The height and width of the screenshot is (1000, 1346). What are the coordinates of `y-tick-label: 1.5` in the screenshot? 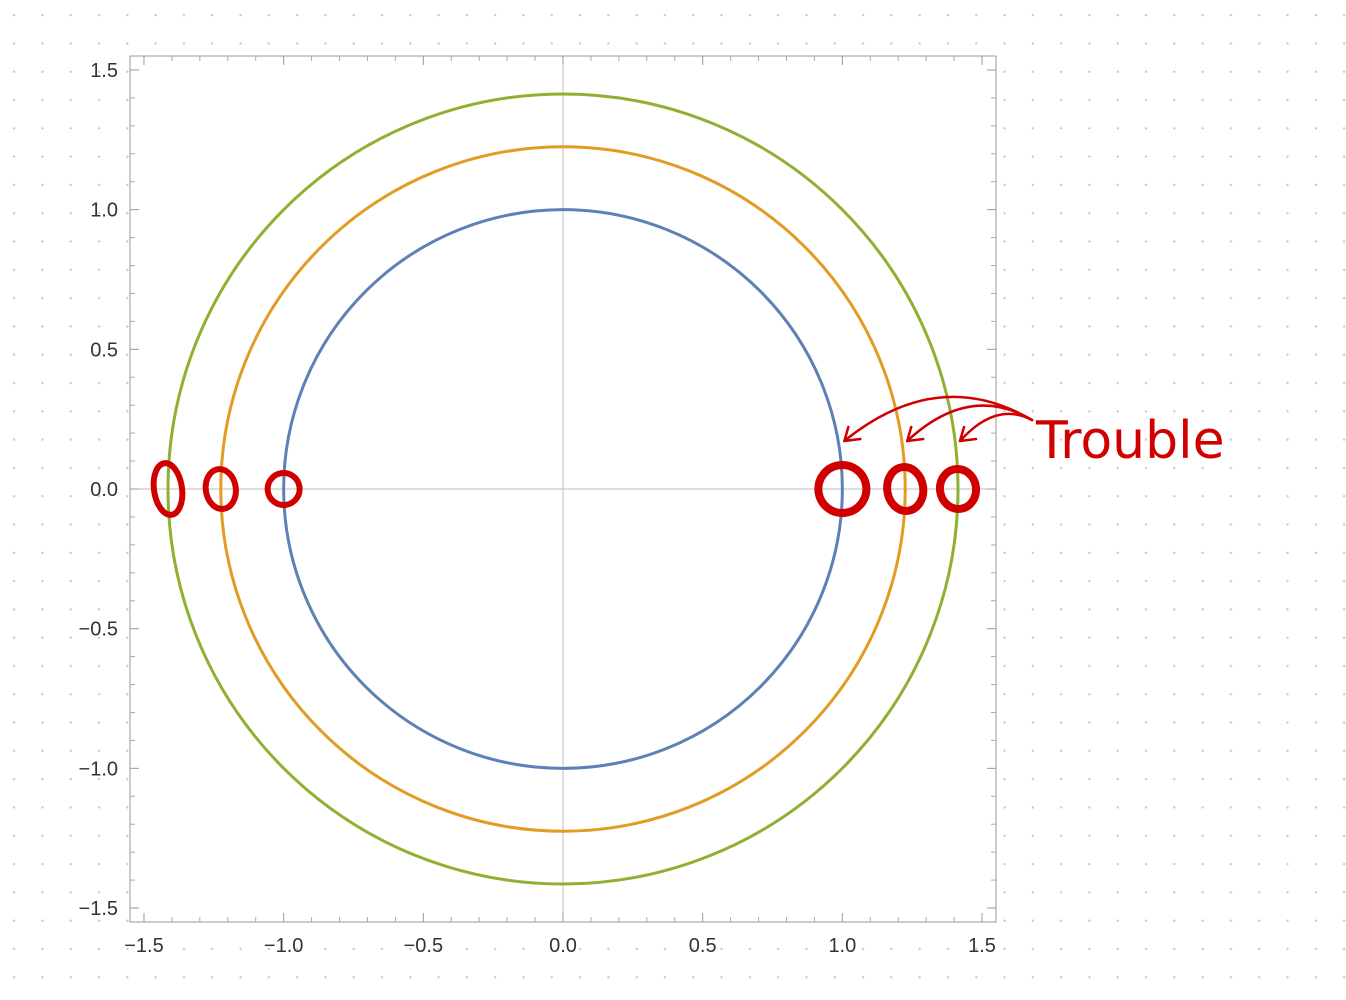 It's located at (104, 71).